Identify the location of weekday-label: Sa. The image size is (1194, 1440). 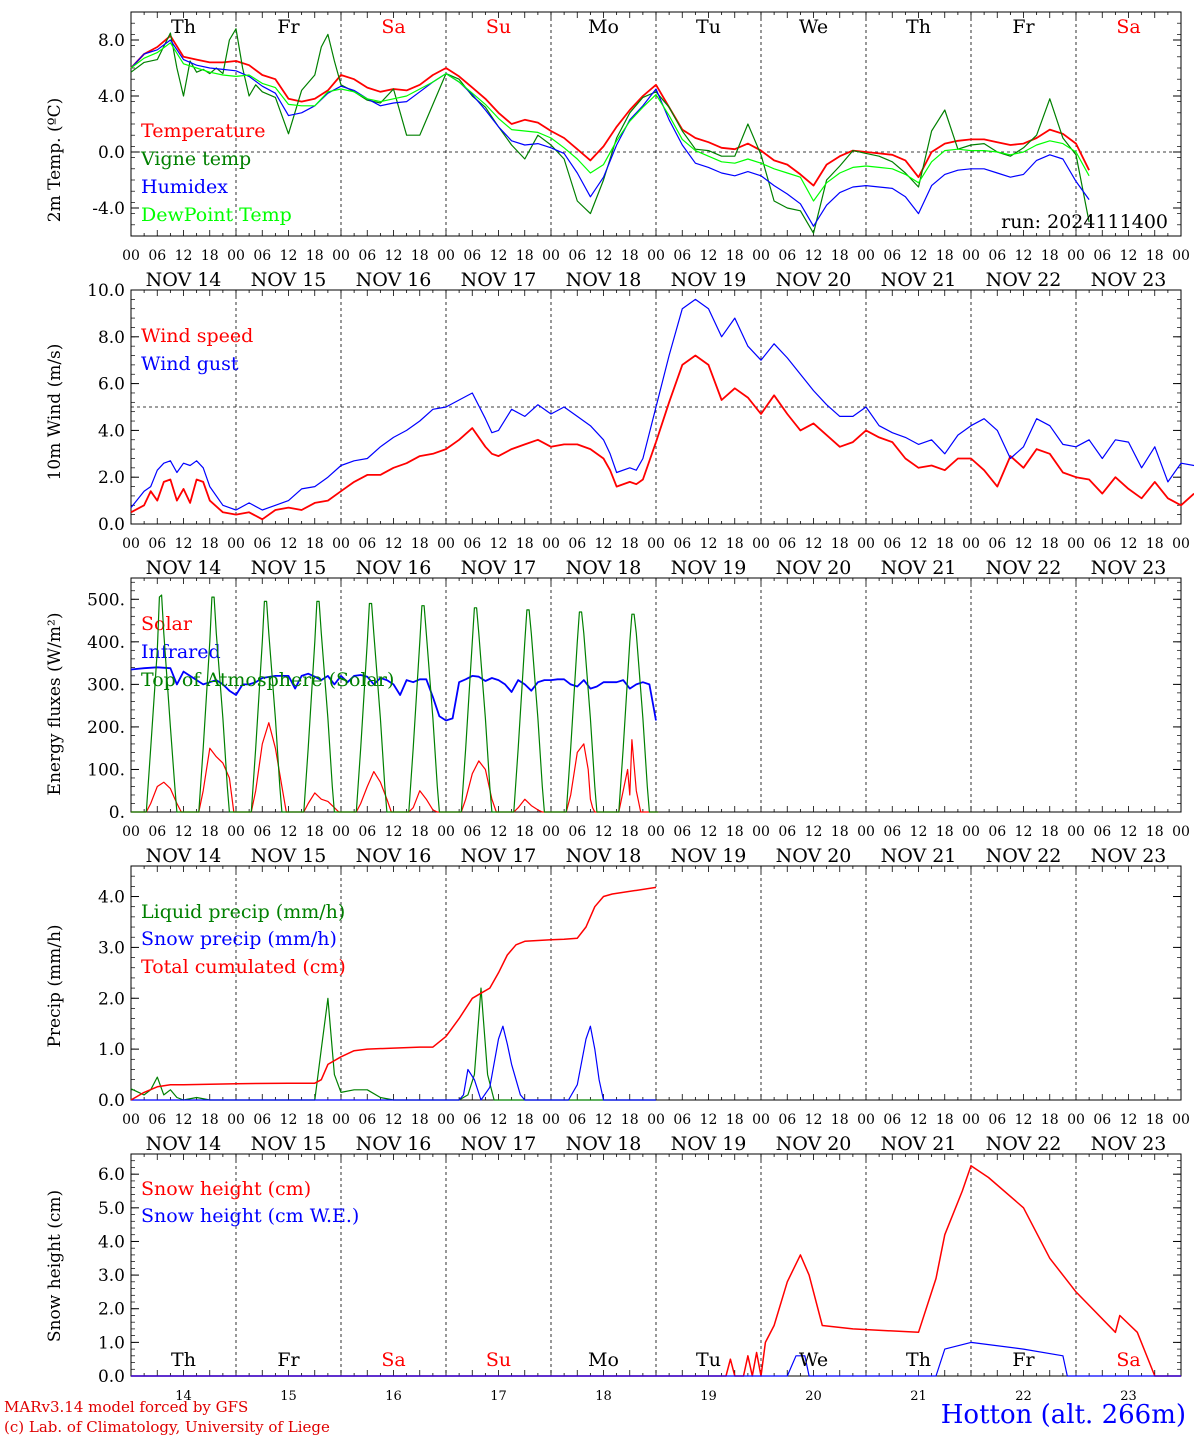
(393, 27).